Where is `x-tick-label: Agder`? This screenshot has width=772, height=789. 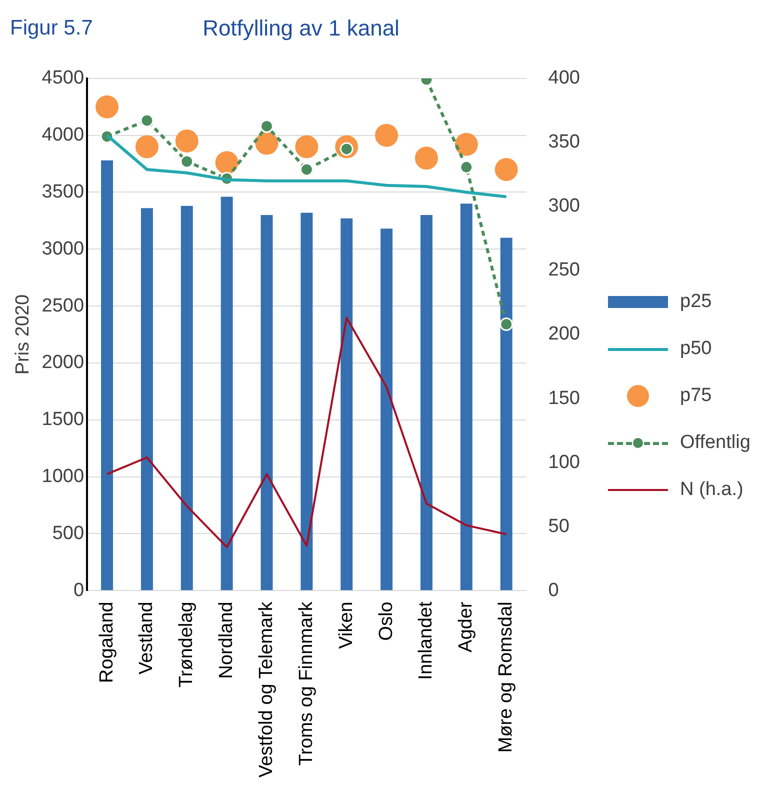 x-tick-label: Agder is located at coordinates (466, 626).